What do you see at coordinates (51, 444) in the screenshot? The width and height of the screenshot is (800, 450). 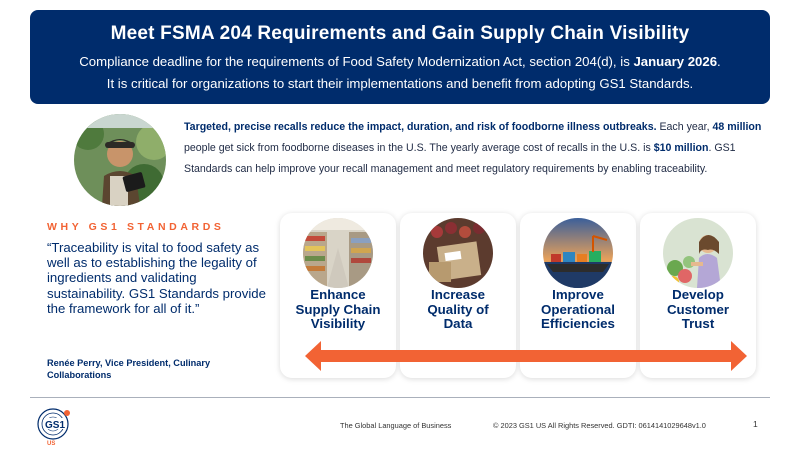 I see `logo-sub: US` at bounding box center [51, 444].